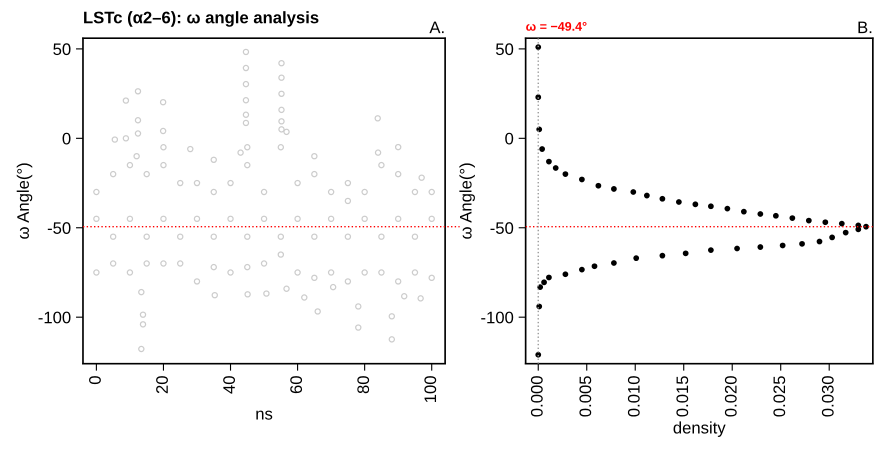 The height and width of the screenshot is (449, 879). What do you see at coordinates (296, 385) in the screenshot?
I see `x-tick-label: 60` at bounding box center [296, 385].